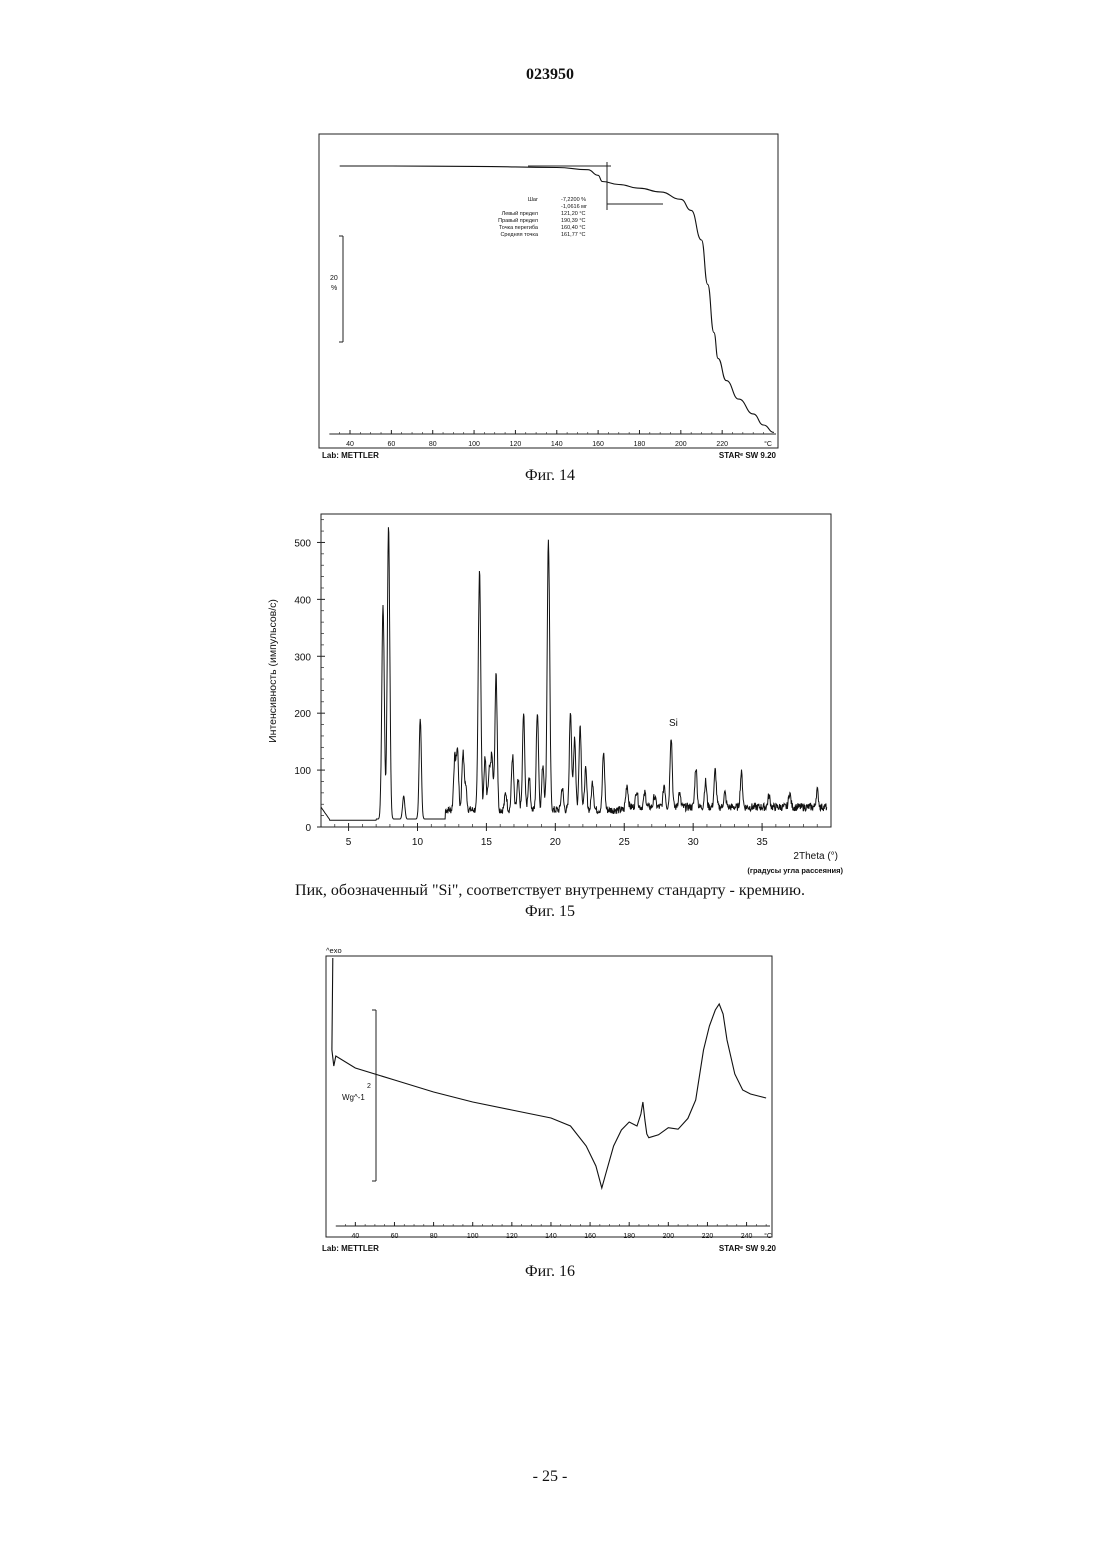  I want to click on annotation-label-step: Шаг, so click(533, 200).